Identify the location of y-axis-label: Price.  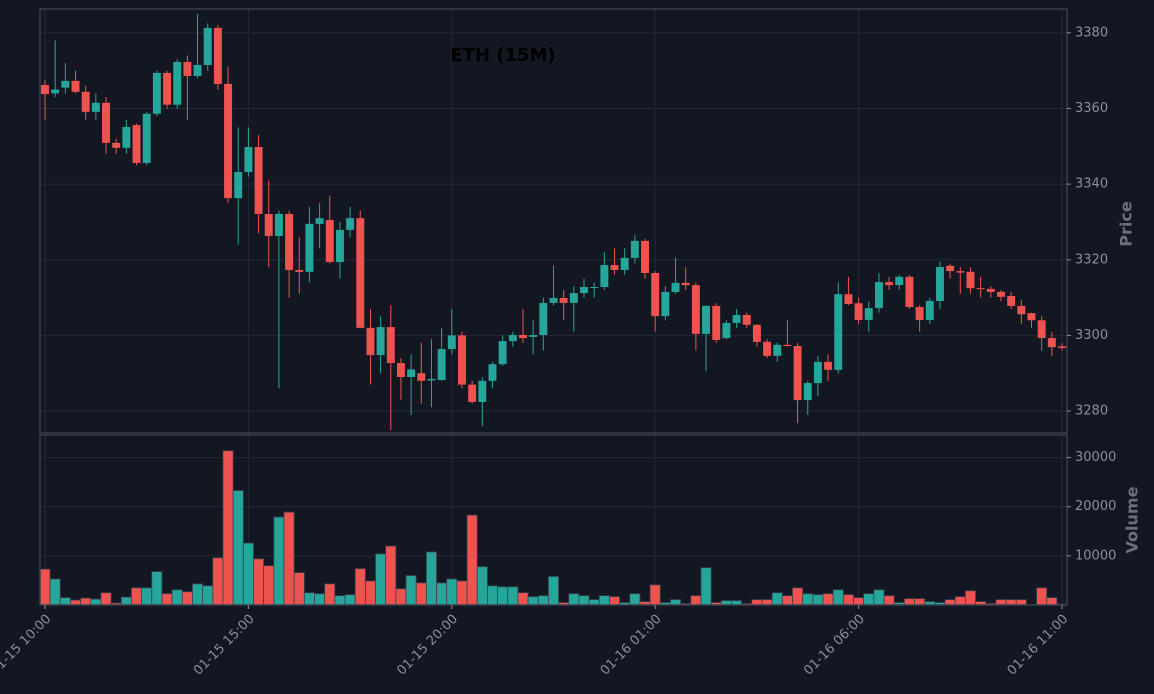
(1126, 224).